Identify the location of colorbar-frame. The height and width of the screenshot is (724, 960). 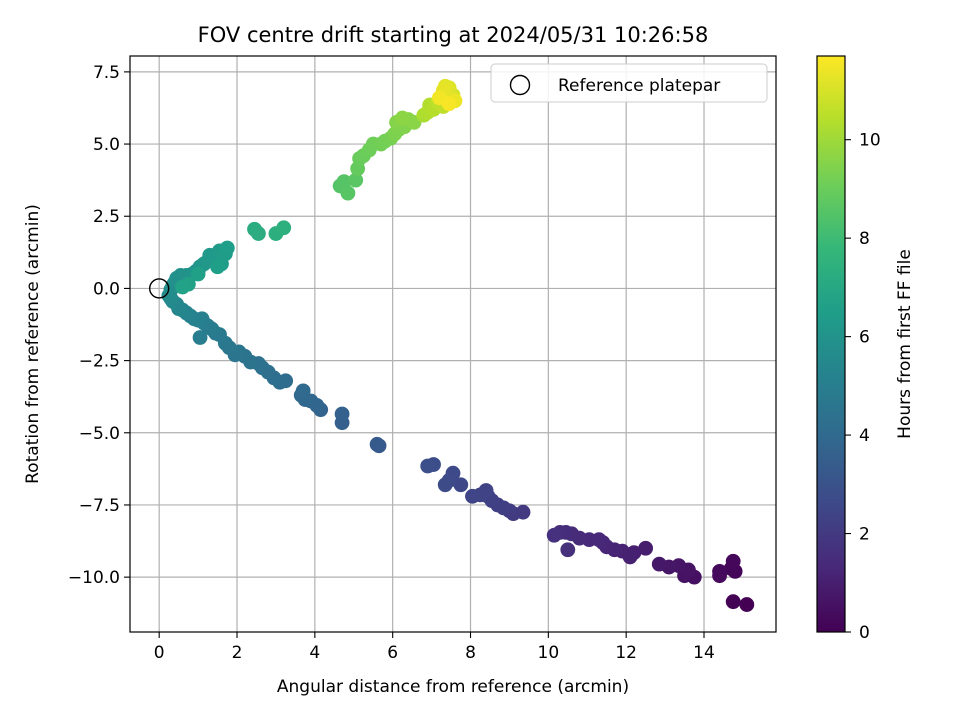
(831, 344).